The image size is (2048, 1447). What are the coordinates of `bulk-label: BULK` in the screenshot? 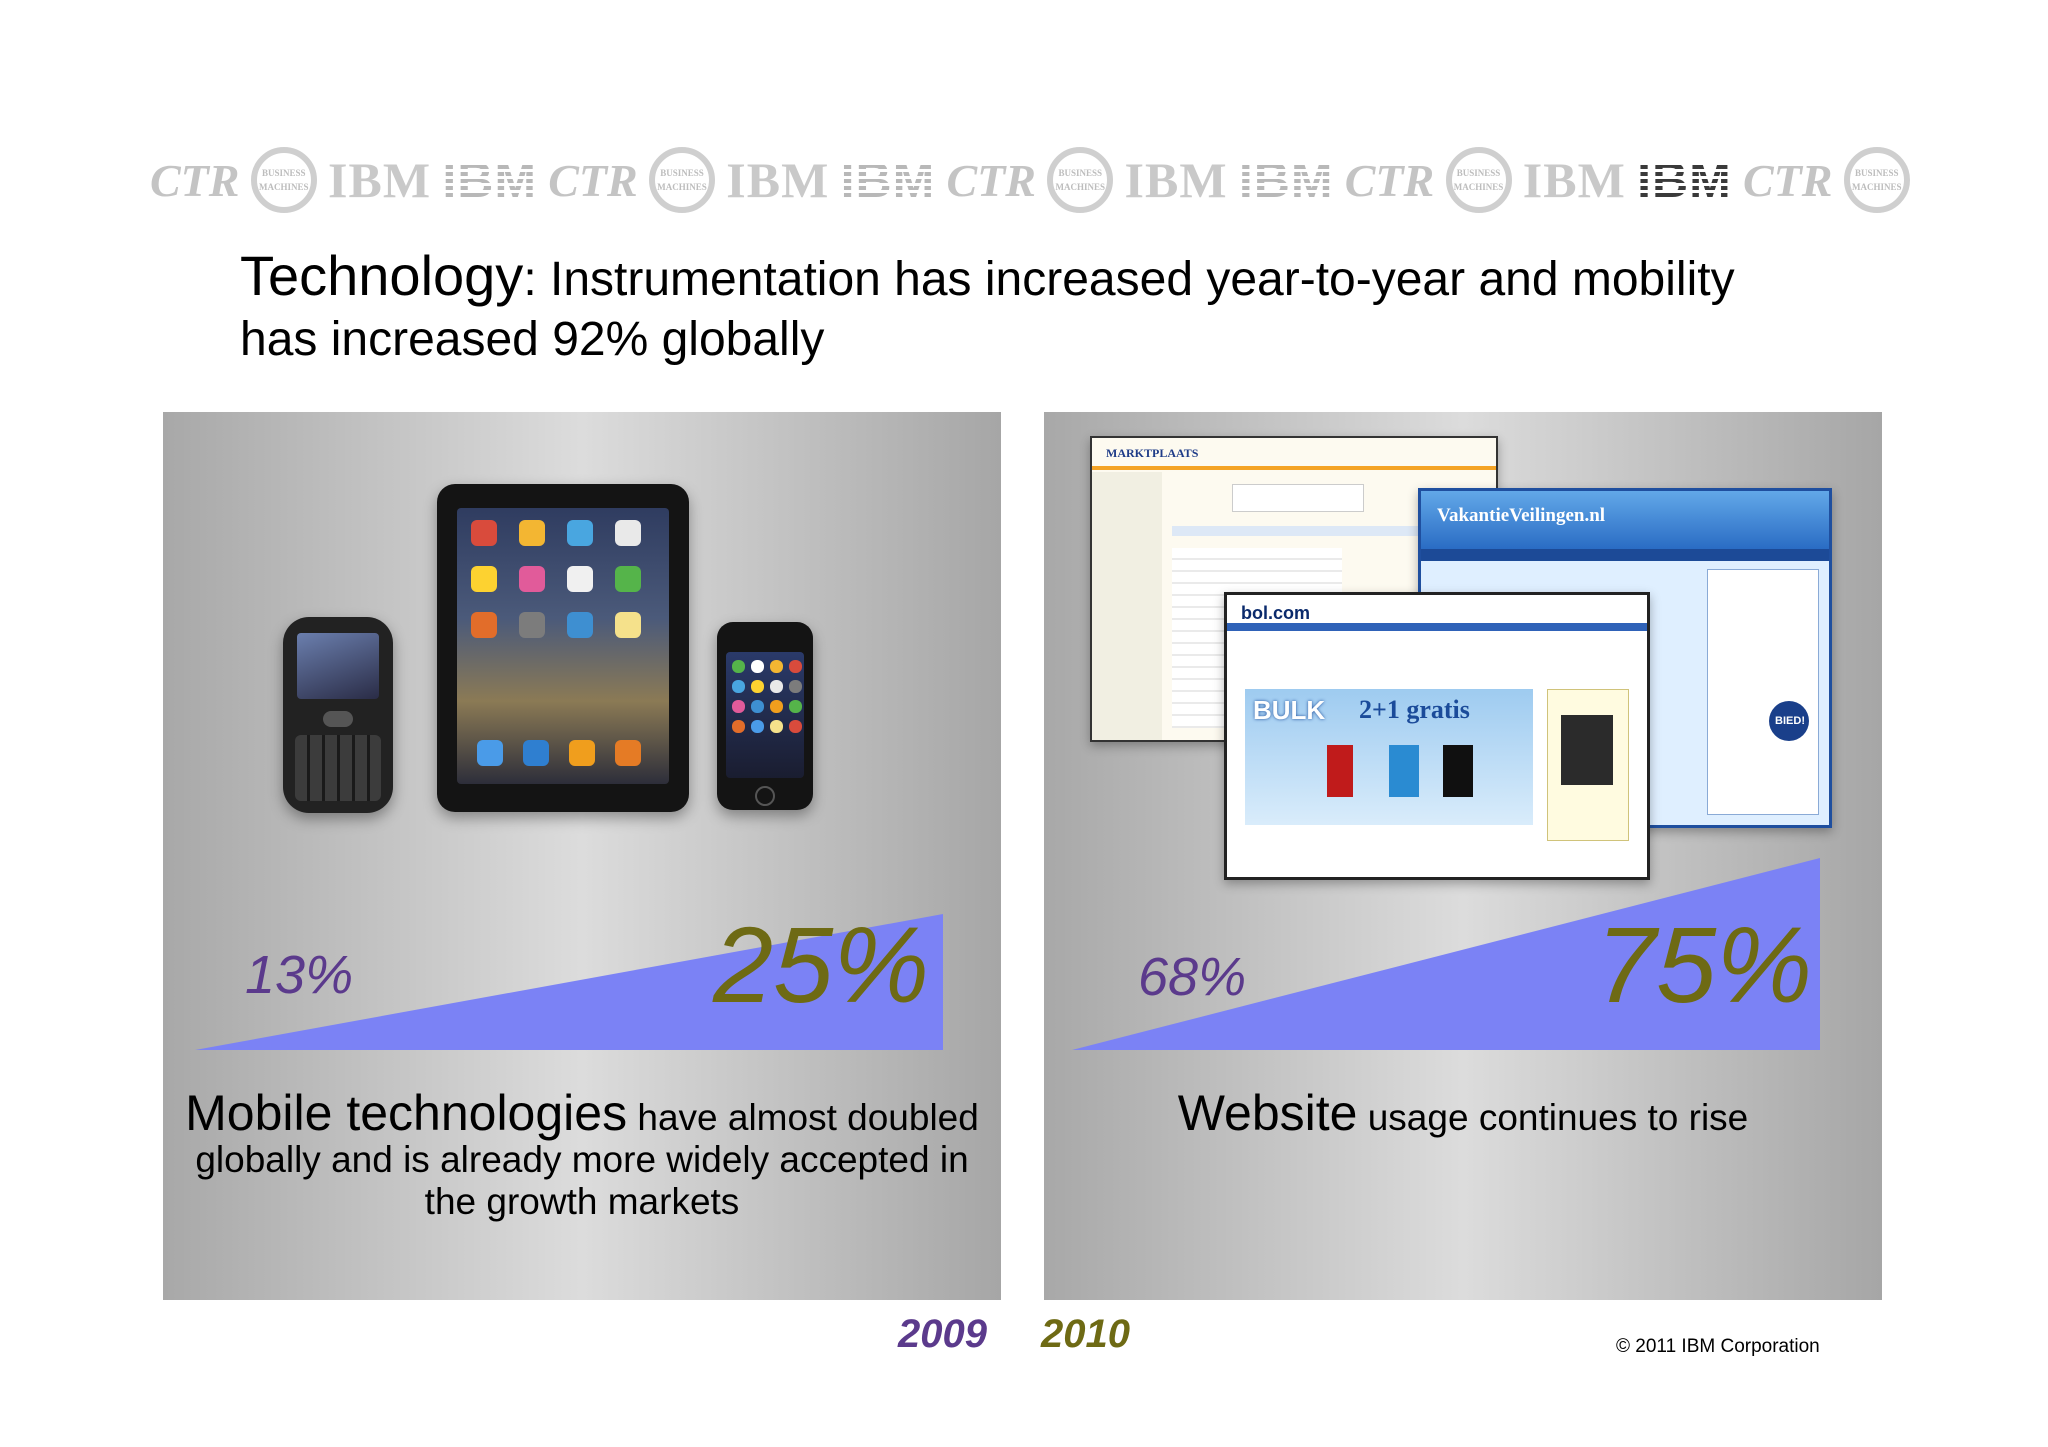 It's located at (1289, 710).